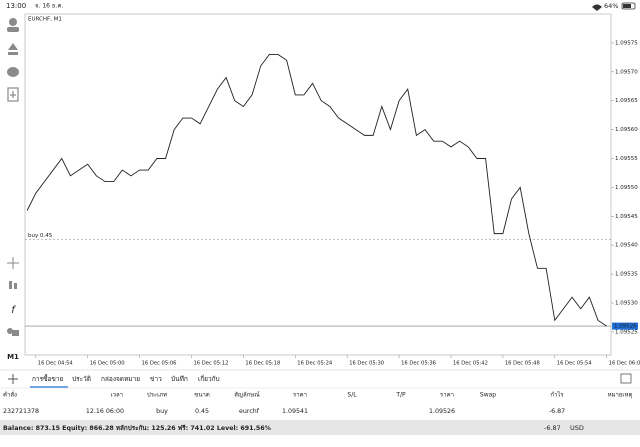  What do you see at coordinates (522, 364) in the screenshot?
I see `x-tick-label: 16 Dec 05:48` at bounding box center [522, 364].